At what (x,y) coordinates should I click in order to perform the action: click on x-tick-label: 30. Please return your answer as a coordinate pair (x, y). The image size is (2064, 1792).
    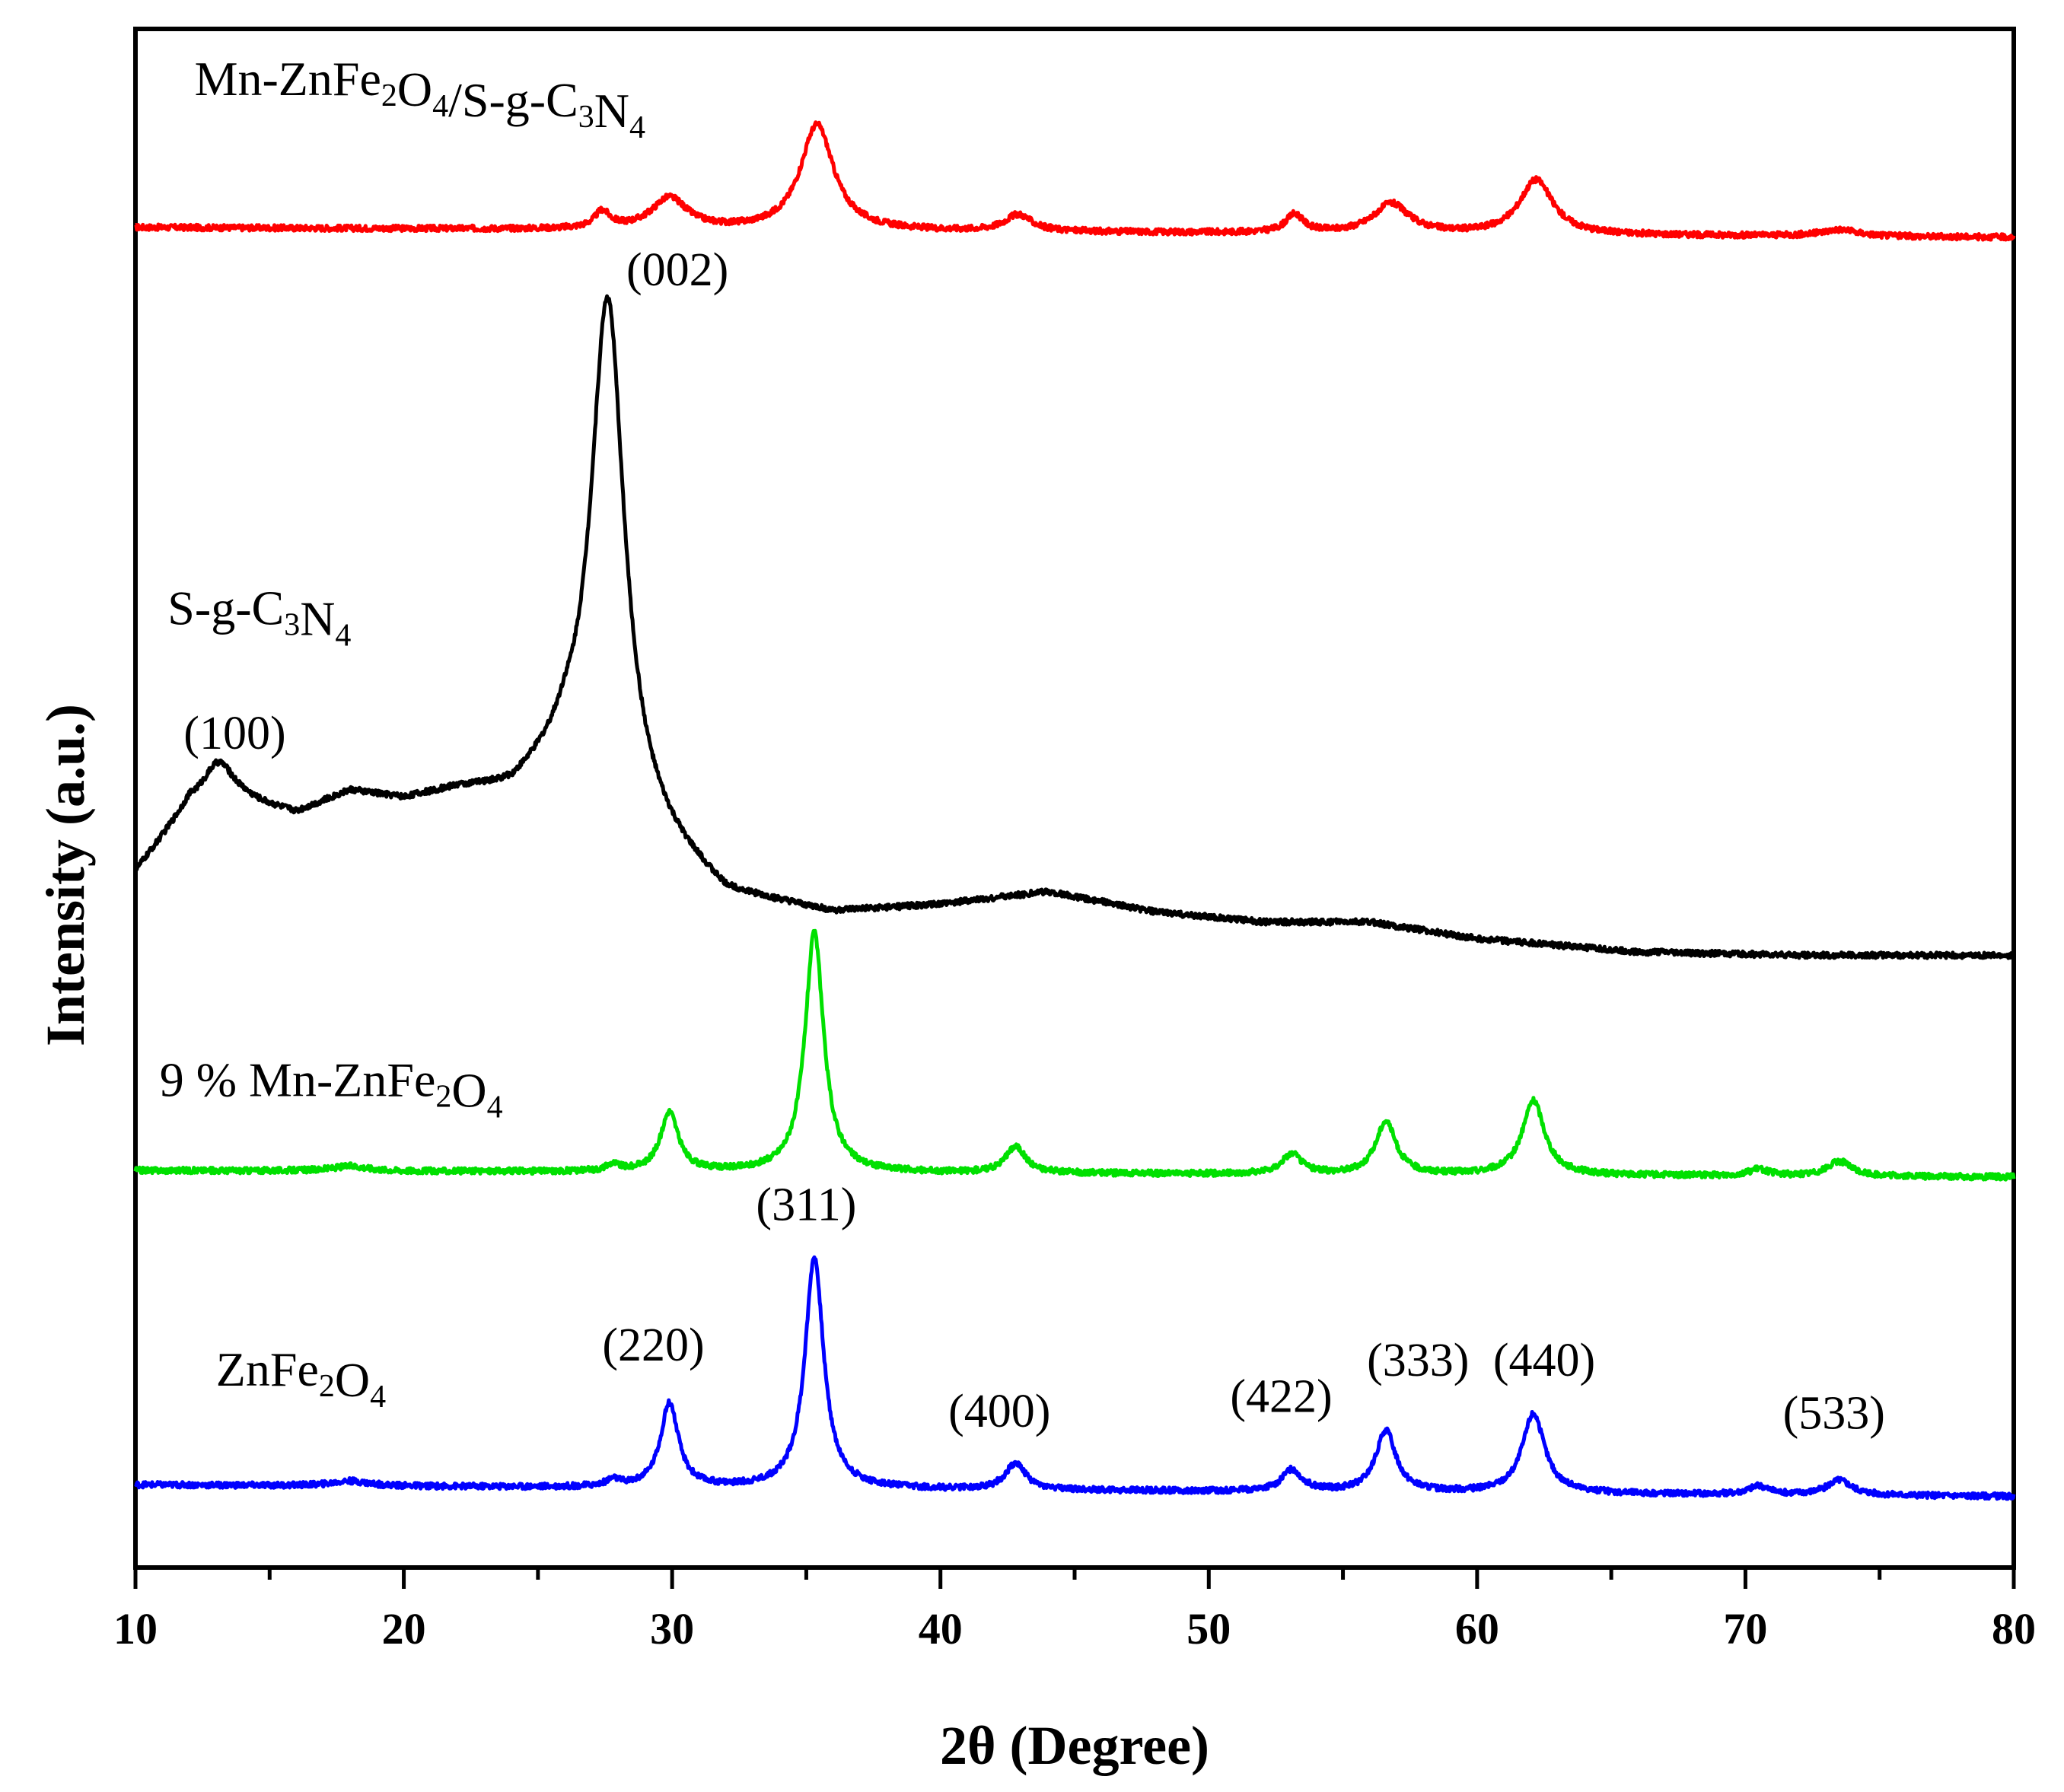
    Looking at the image, I should click on (672, 1629).